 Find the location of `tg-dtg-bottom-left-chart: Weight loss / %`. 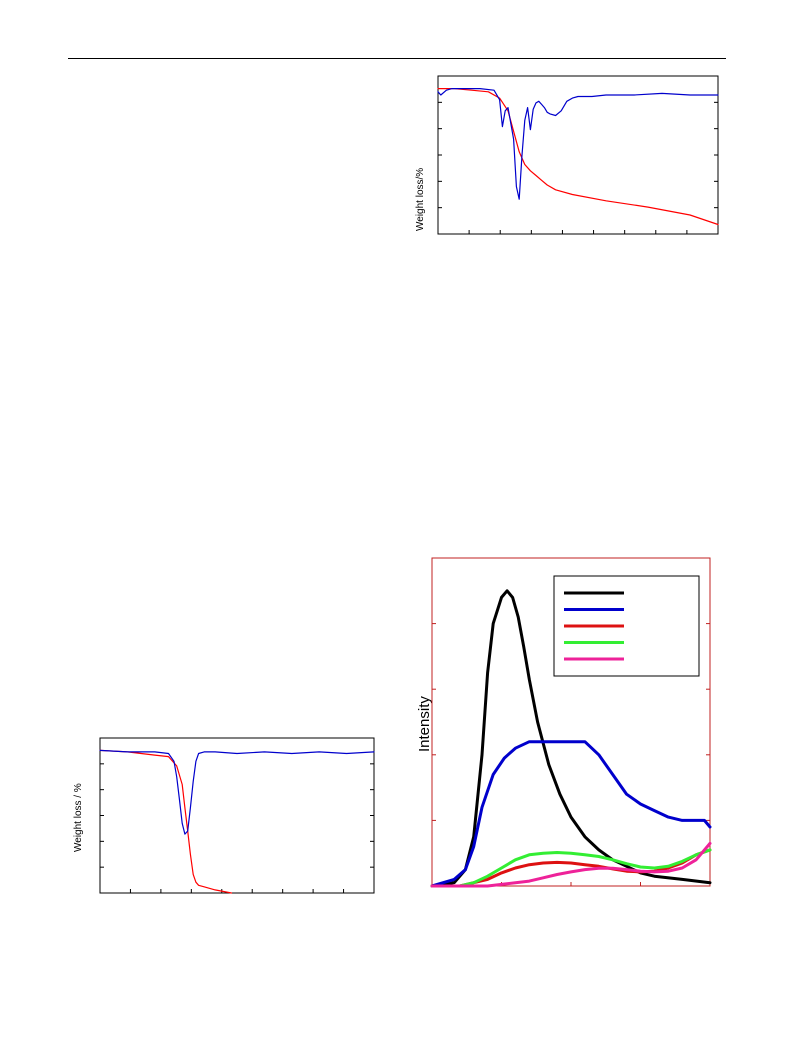

tg-dtg-bottom-left-chart: Weight loss / % is located at coordinates (224, 815).